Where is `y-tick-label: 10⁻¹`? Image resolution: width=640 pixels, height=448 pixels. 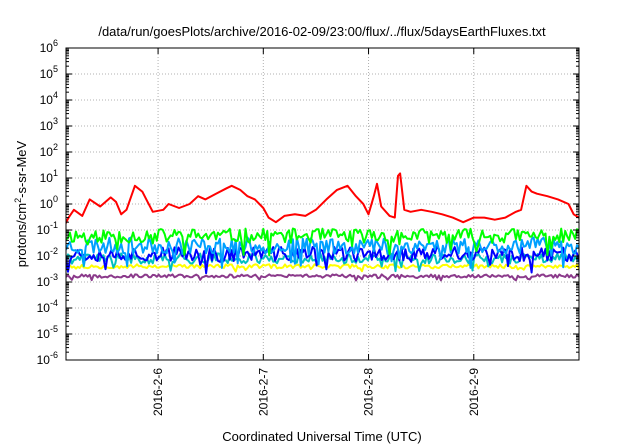
y-tick-label: 10⁻¹ is located at coordinates (47, 228).